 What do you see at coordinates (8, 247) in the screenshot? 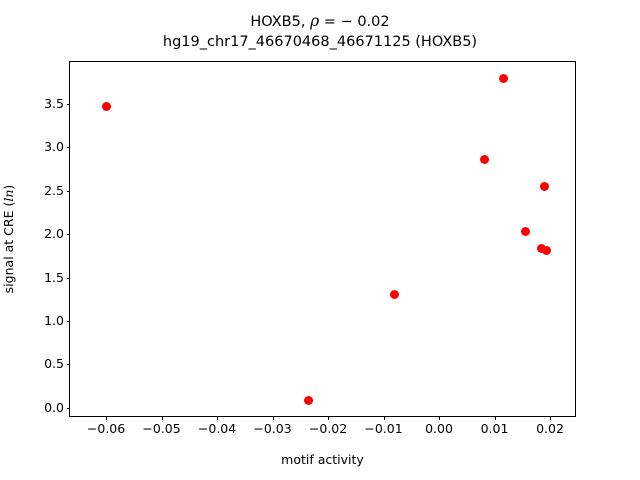
I see `y-axis-label-text: signal at CRE (` at bounding box center [8, 247].